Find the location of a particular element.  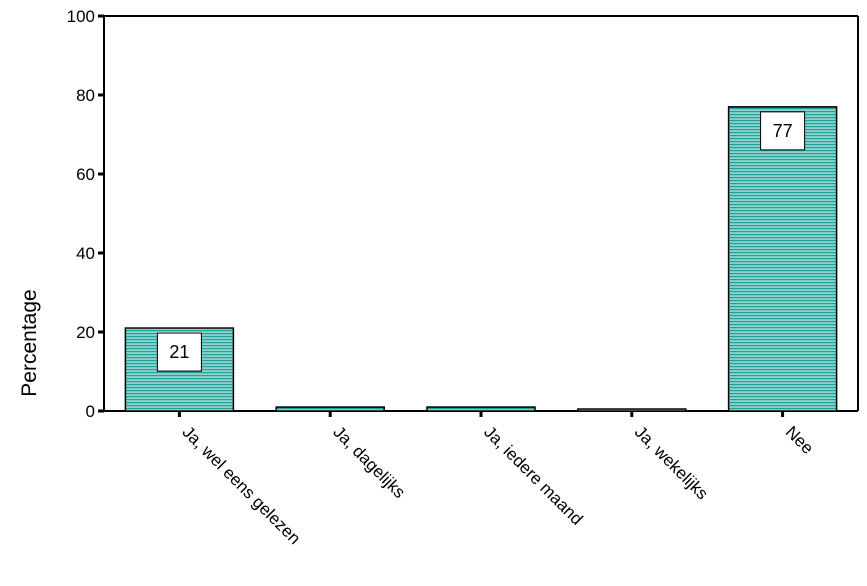

y-tick-label: 40 is located at coordinates (85, 253).